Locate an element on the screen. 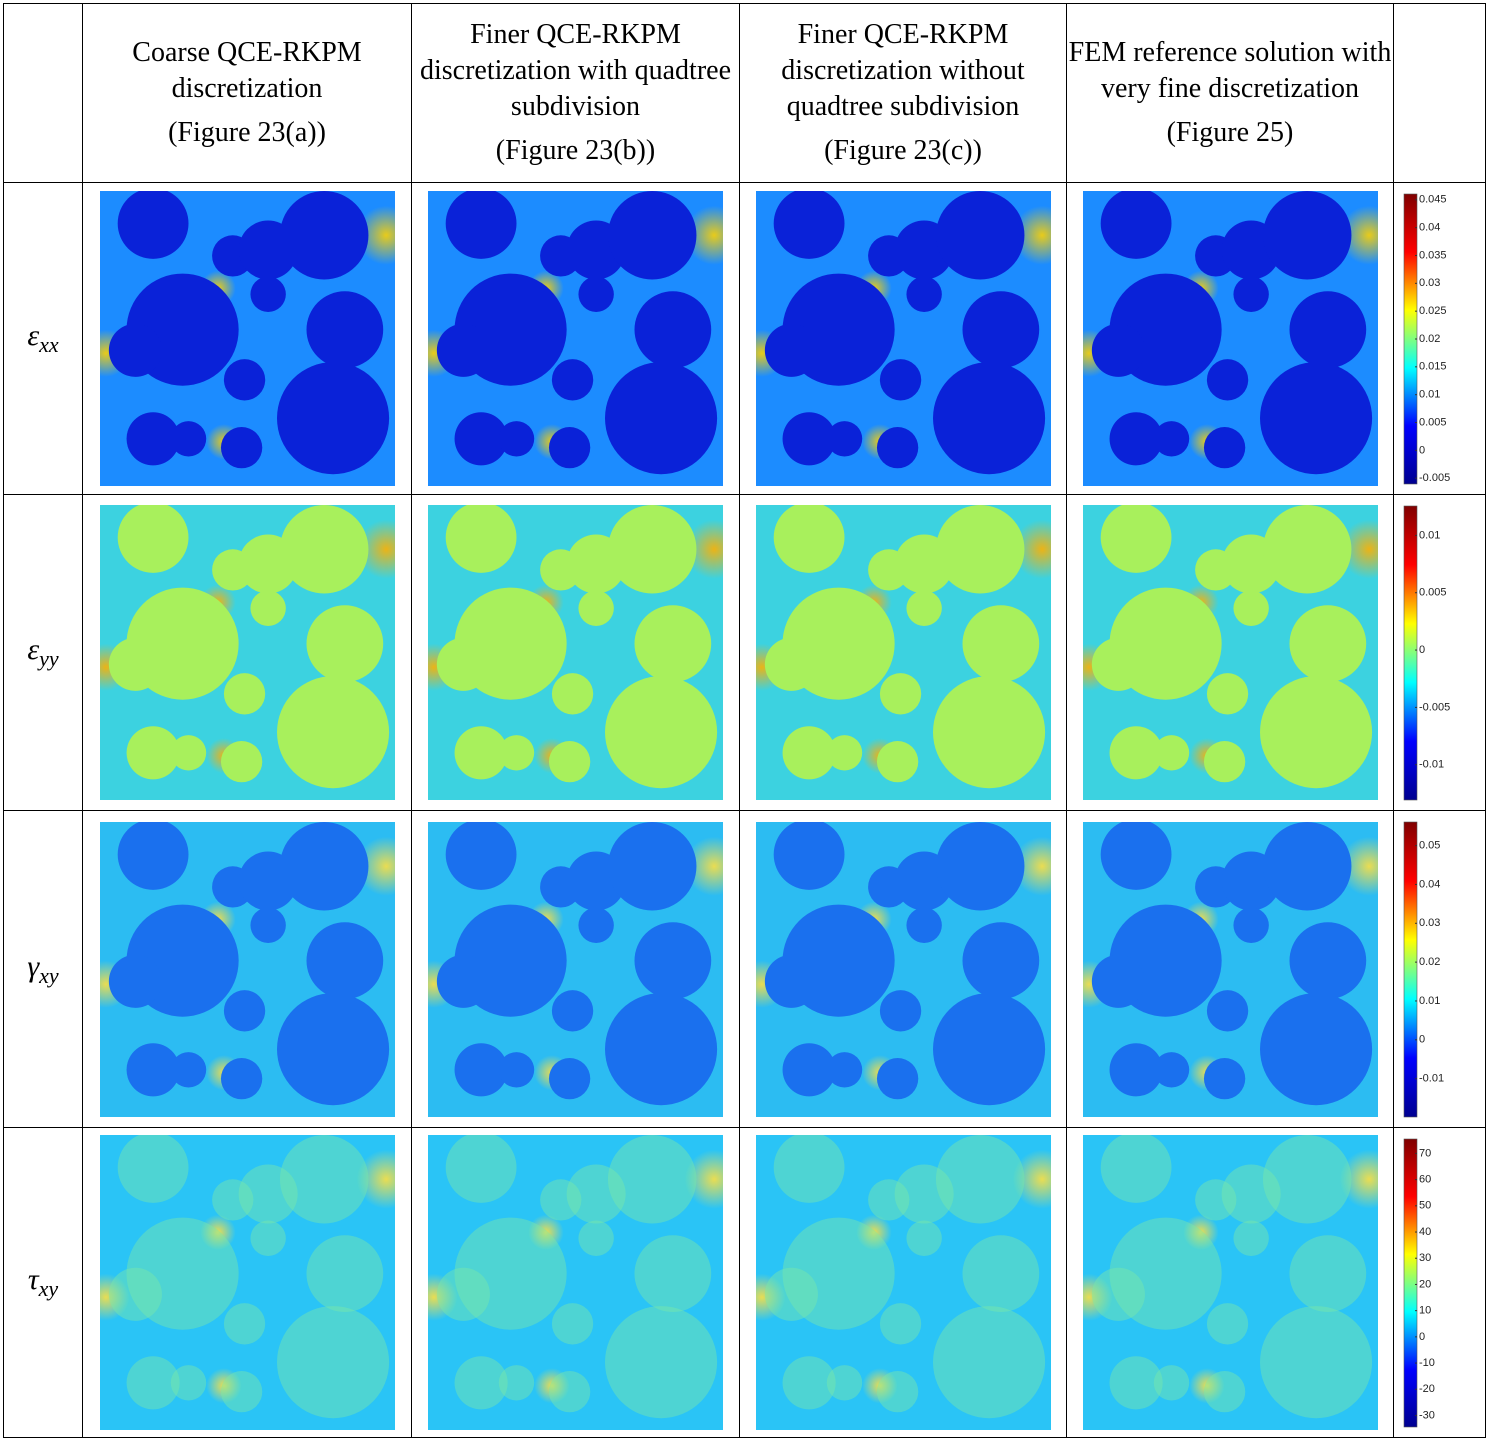 Image resolution: width=1488 pixels, height=1439 pixels. row-label: γxy is located at coordinates (43, 969).